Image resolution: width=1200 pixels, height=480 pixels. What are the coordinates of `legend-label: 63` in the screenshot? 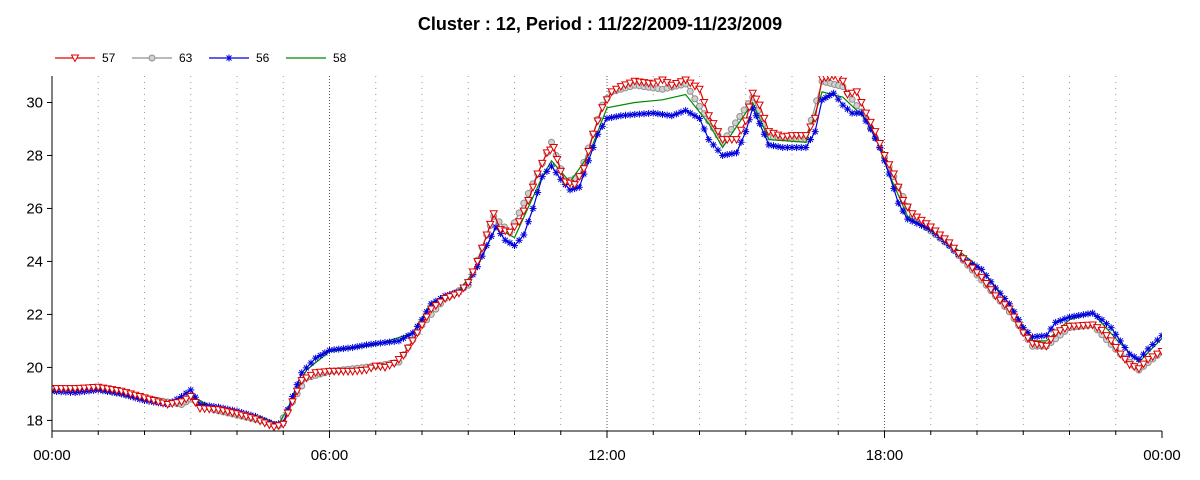 It's located at (186, 58).